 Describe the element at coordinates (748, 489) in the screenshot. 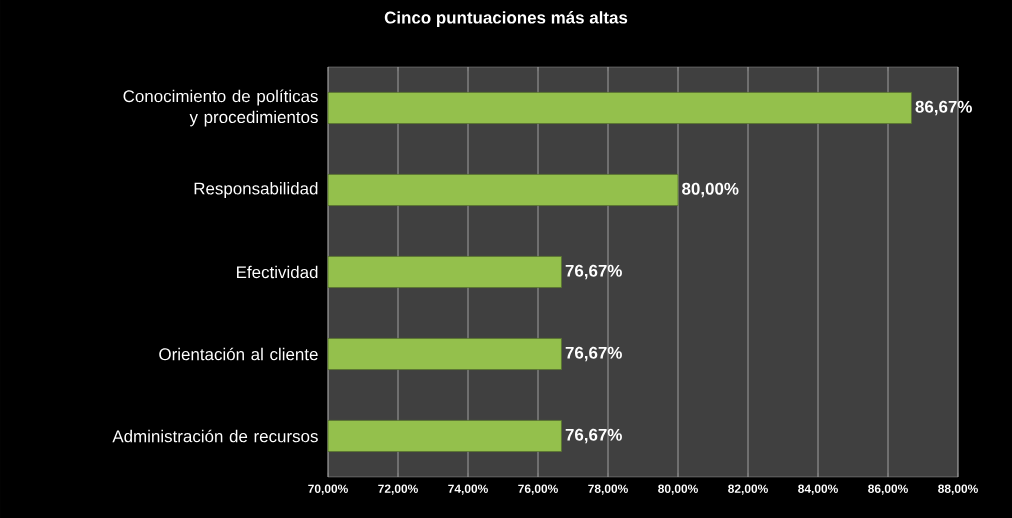

I see `x-tick-label: 82,00%` at that location.